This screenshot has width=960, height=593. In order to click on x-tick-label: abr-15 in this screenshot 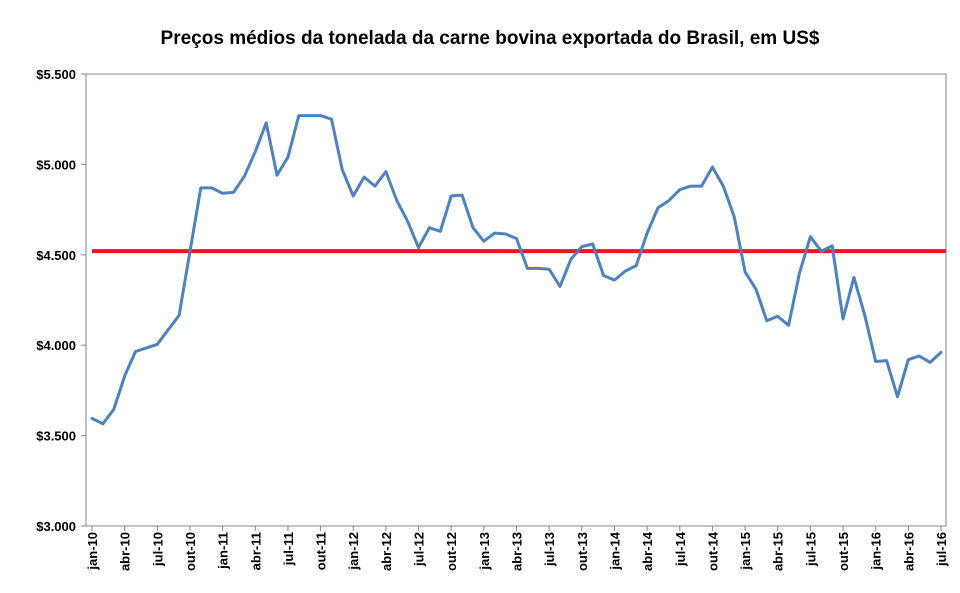, I will do `click(778, 551)`.